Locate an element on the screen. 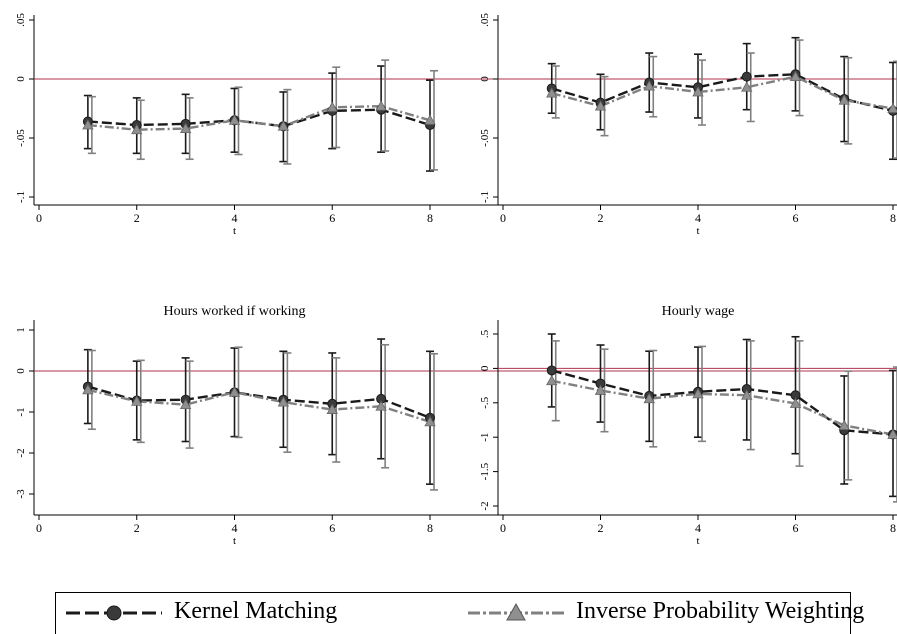 The height and width of the screenshot is (634, 897). x-tick-label-2-4: 8 is located at coordinates (893, 218).